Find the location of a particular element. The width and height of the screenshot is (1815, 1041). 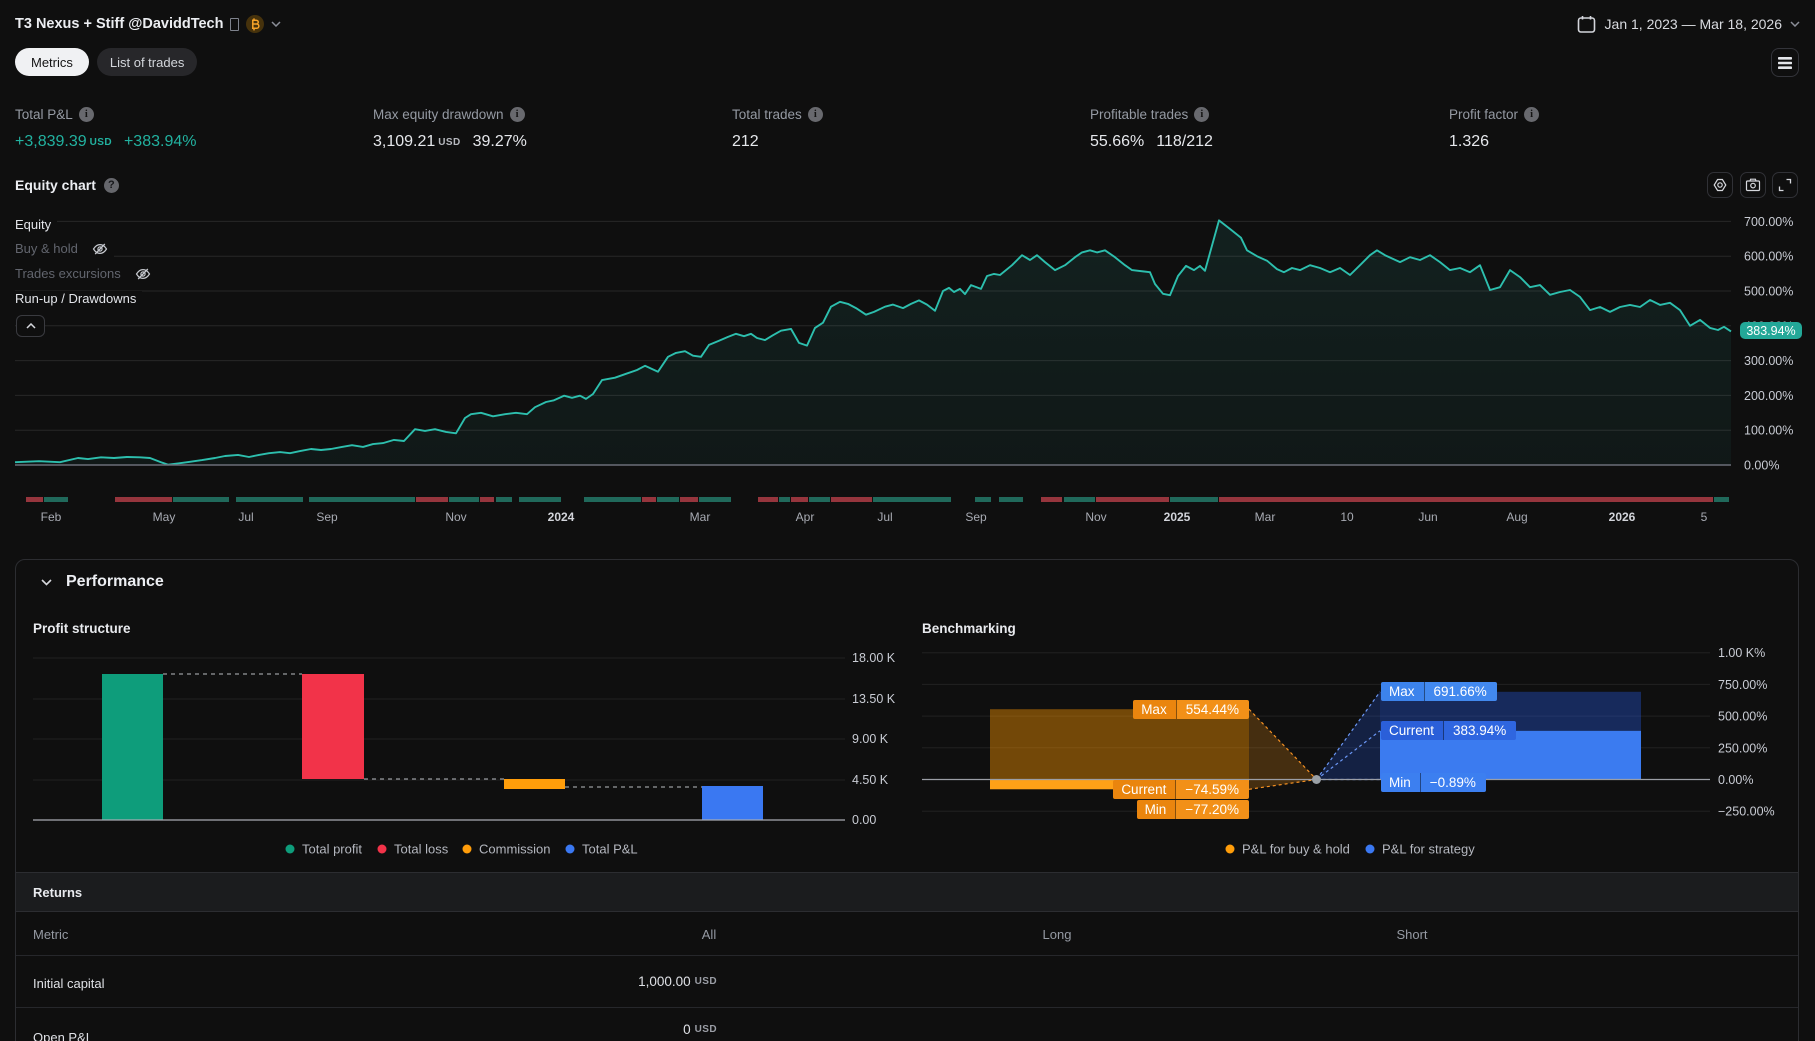

svg-text: −250.00% is located at coordinates (1746, 812).